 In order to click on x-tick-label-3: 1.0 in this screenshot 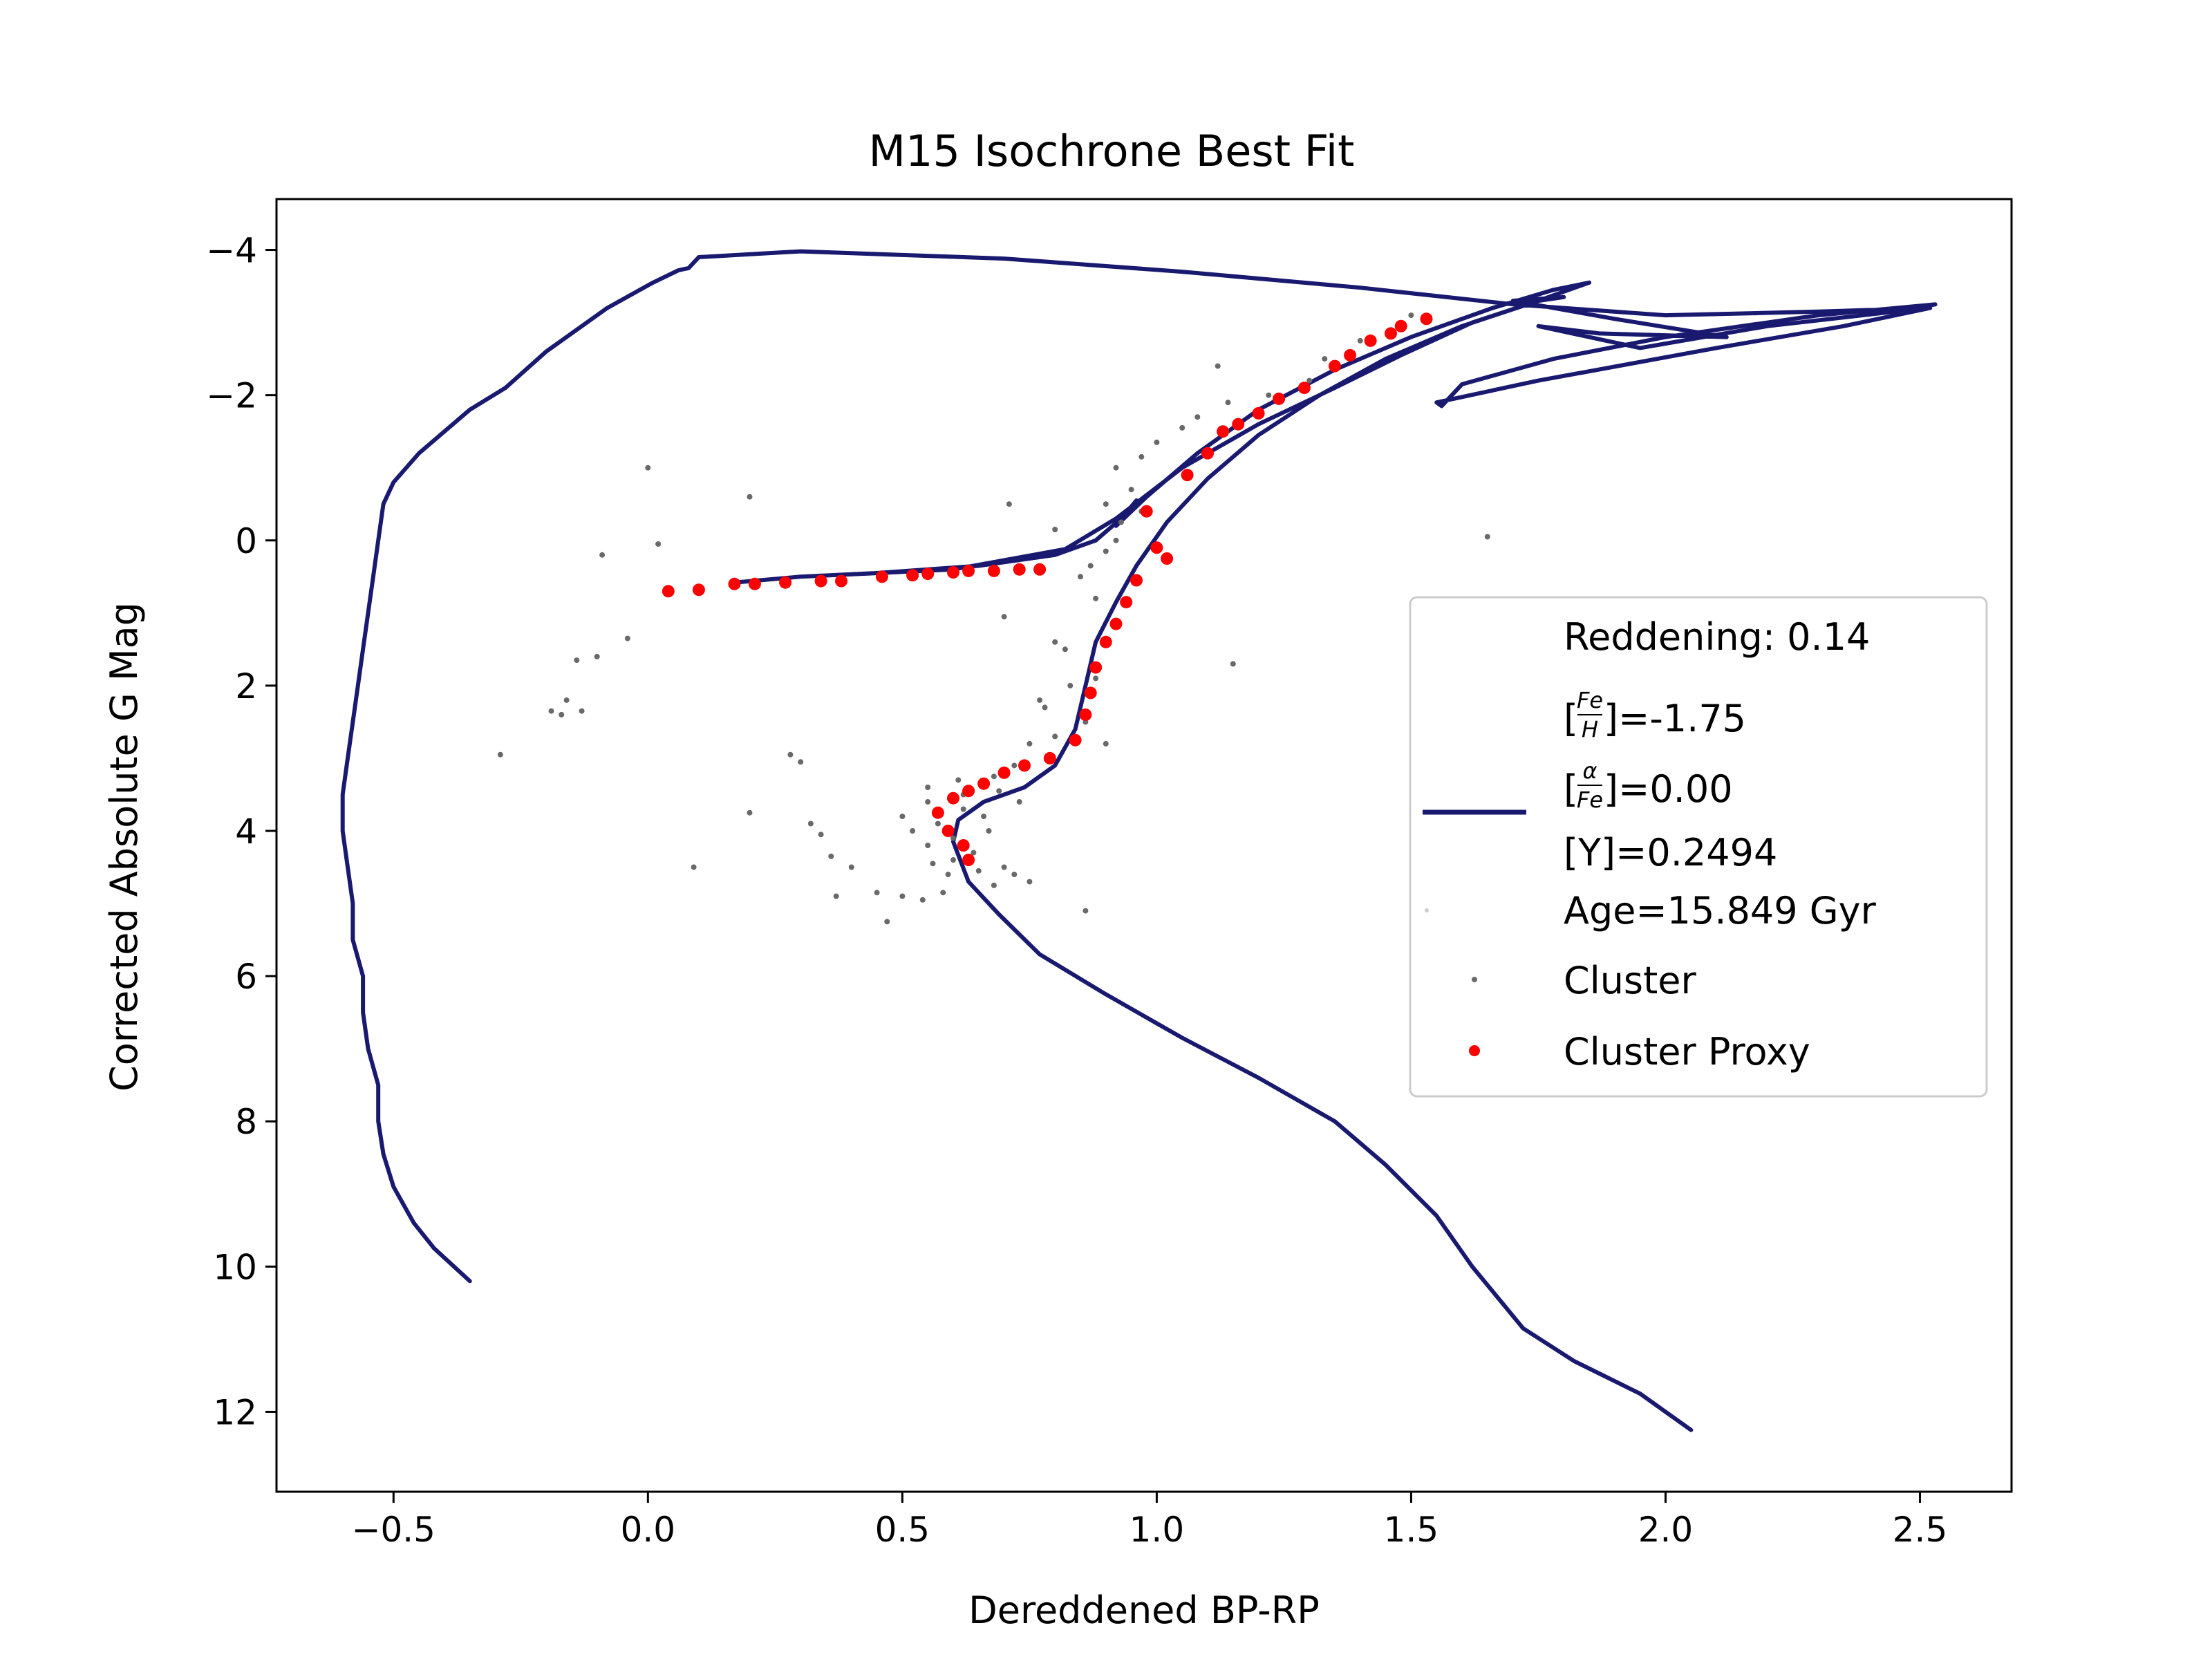, I will do `click(1157, 1530)`.